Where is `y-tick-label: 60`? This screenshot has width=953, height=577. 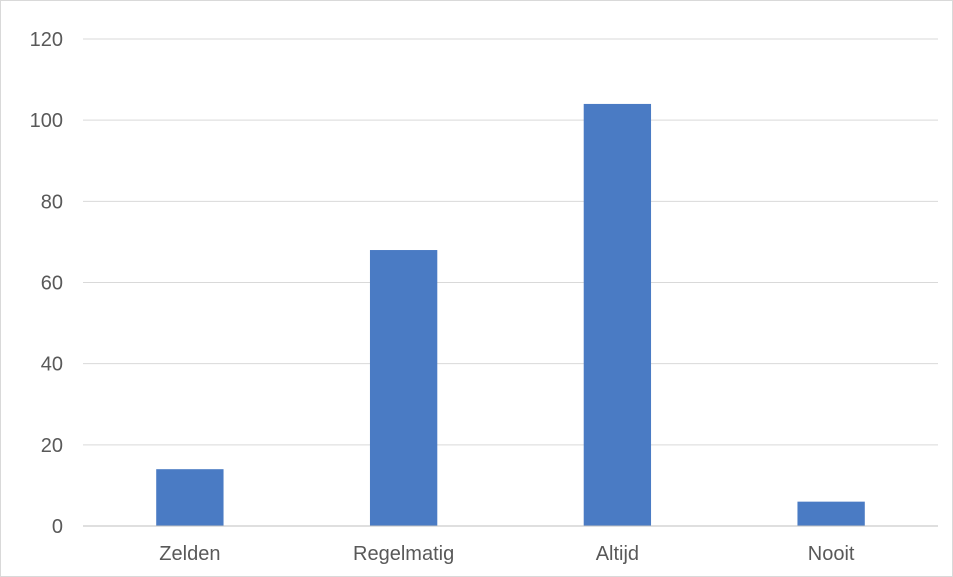 y-tick-label: 60 is located at coordinates (52, 284).